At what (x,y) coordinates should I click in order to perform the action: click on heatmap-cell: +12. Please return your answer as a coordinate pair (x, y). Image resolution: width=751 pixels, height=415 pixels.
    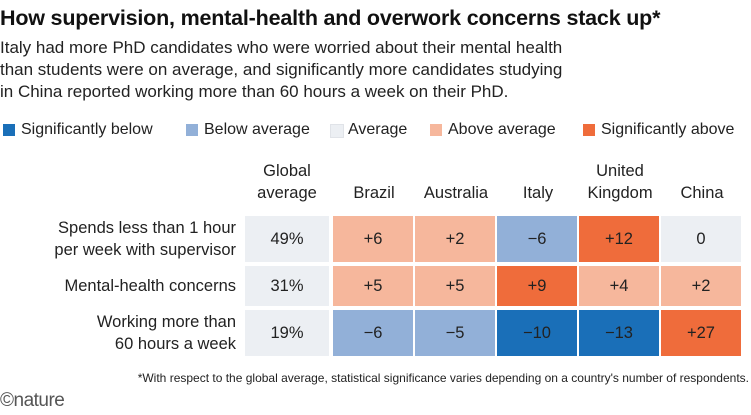
    Looking at the image, I should click on (619, 239).